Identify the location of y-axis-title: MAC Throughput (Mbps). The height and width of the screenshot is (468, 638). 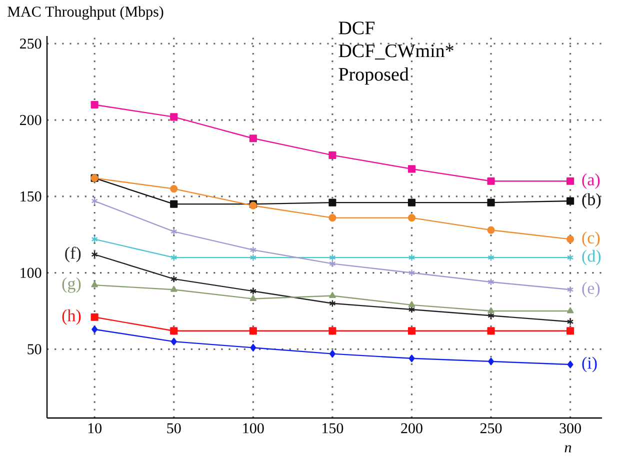
(86, 13).